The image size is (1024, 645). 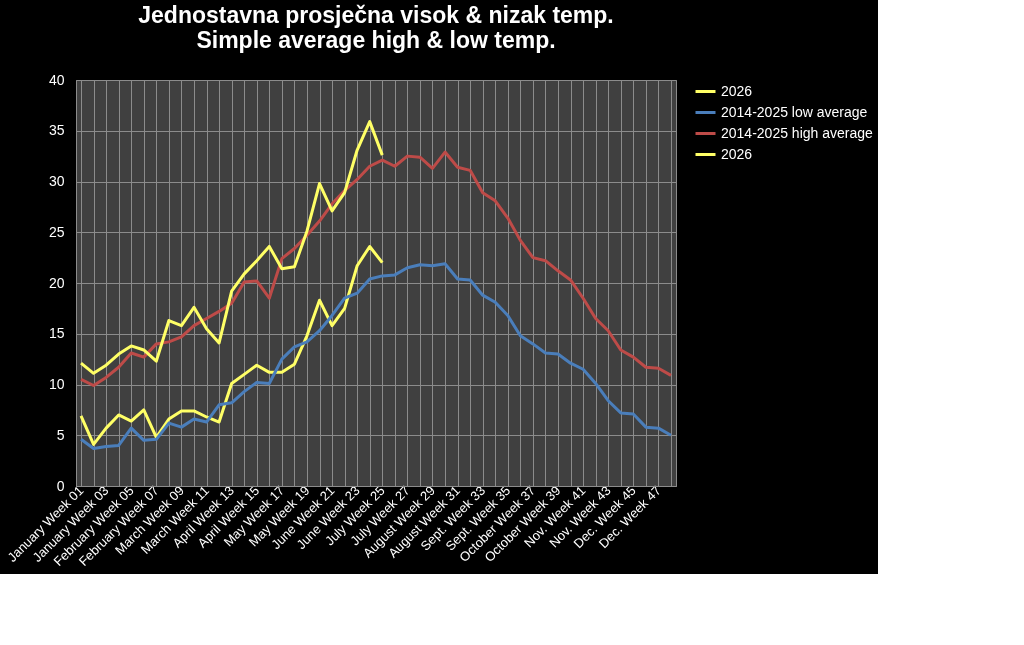 I want to click on y-tick-label: 20, so click(x=56, y=282).